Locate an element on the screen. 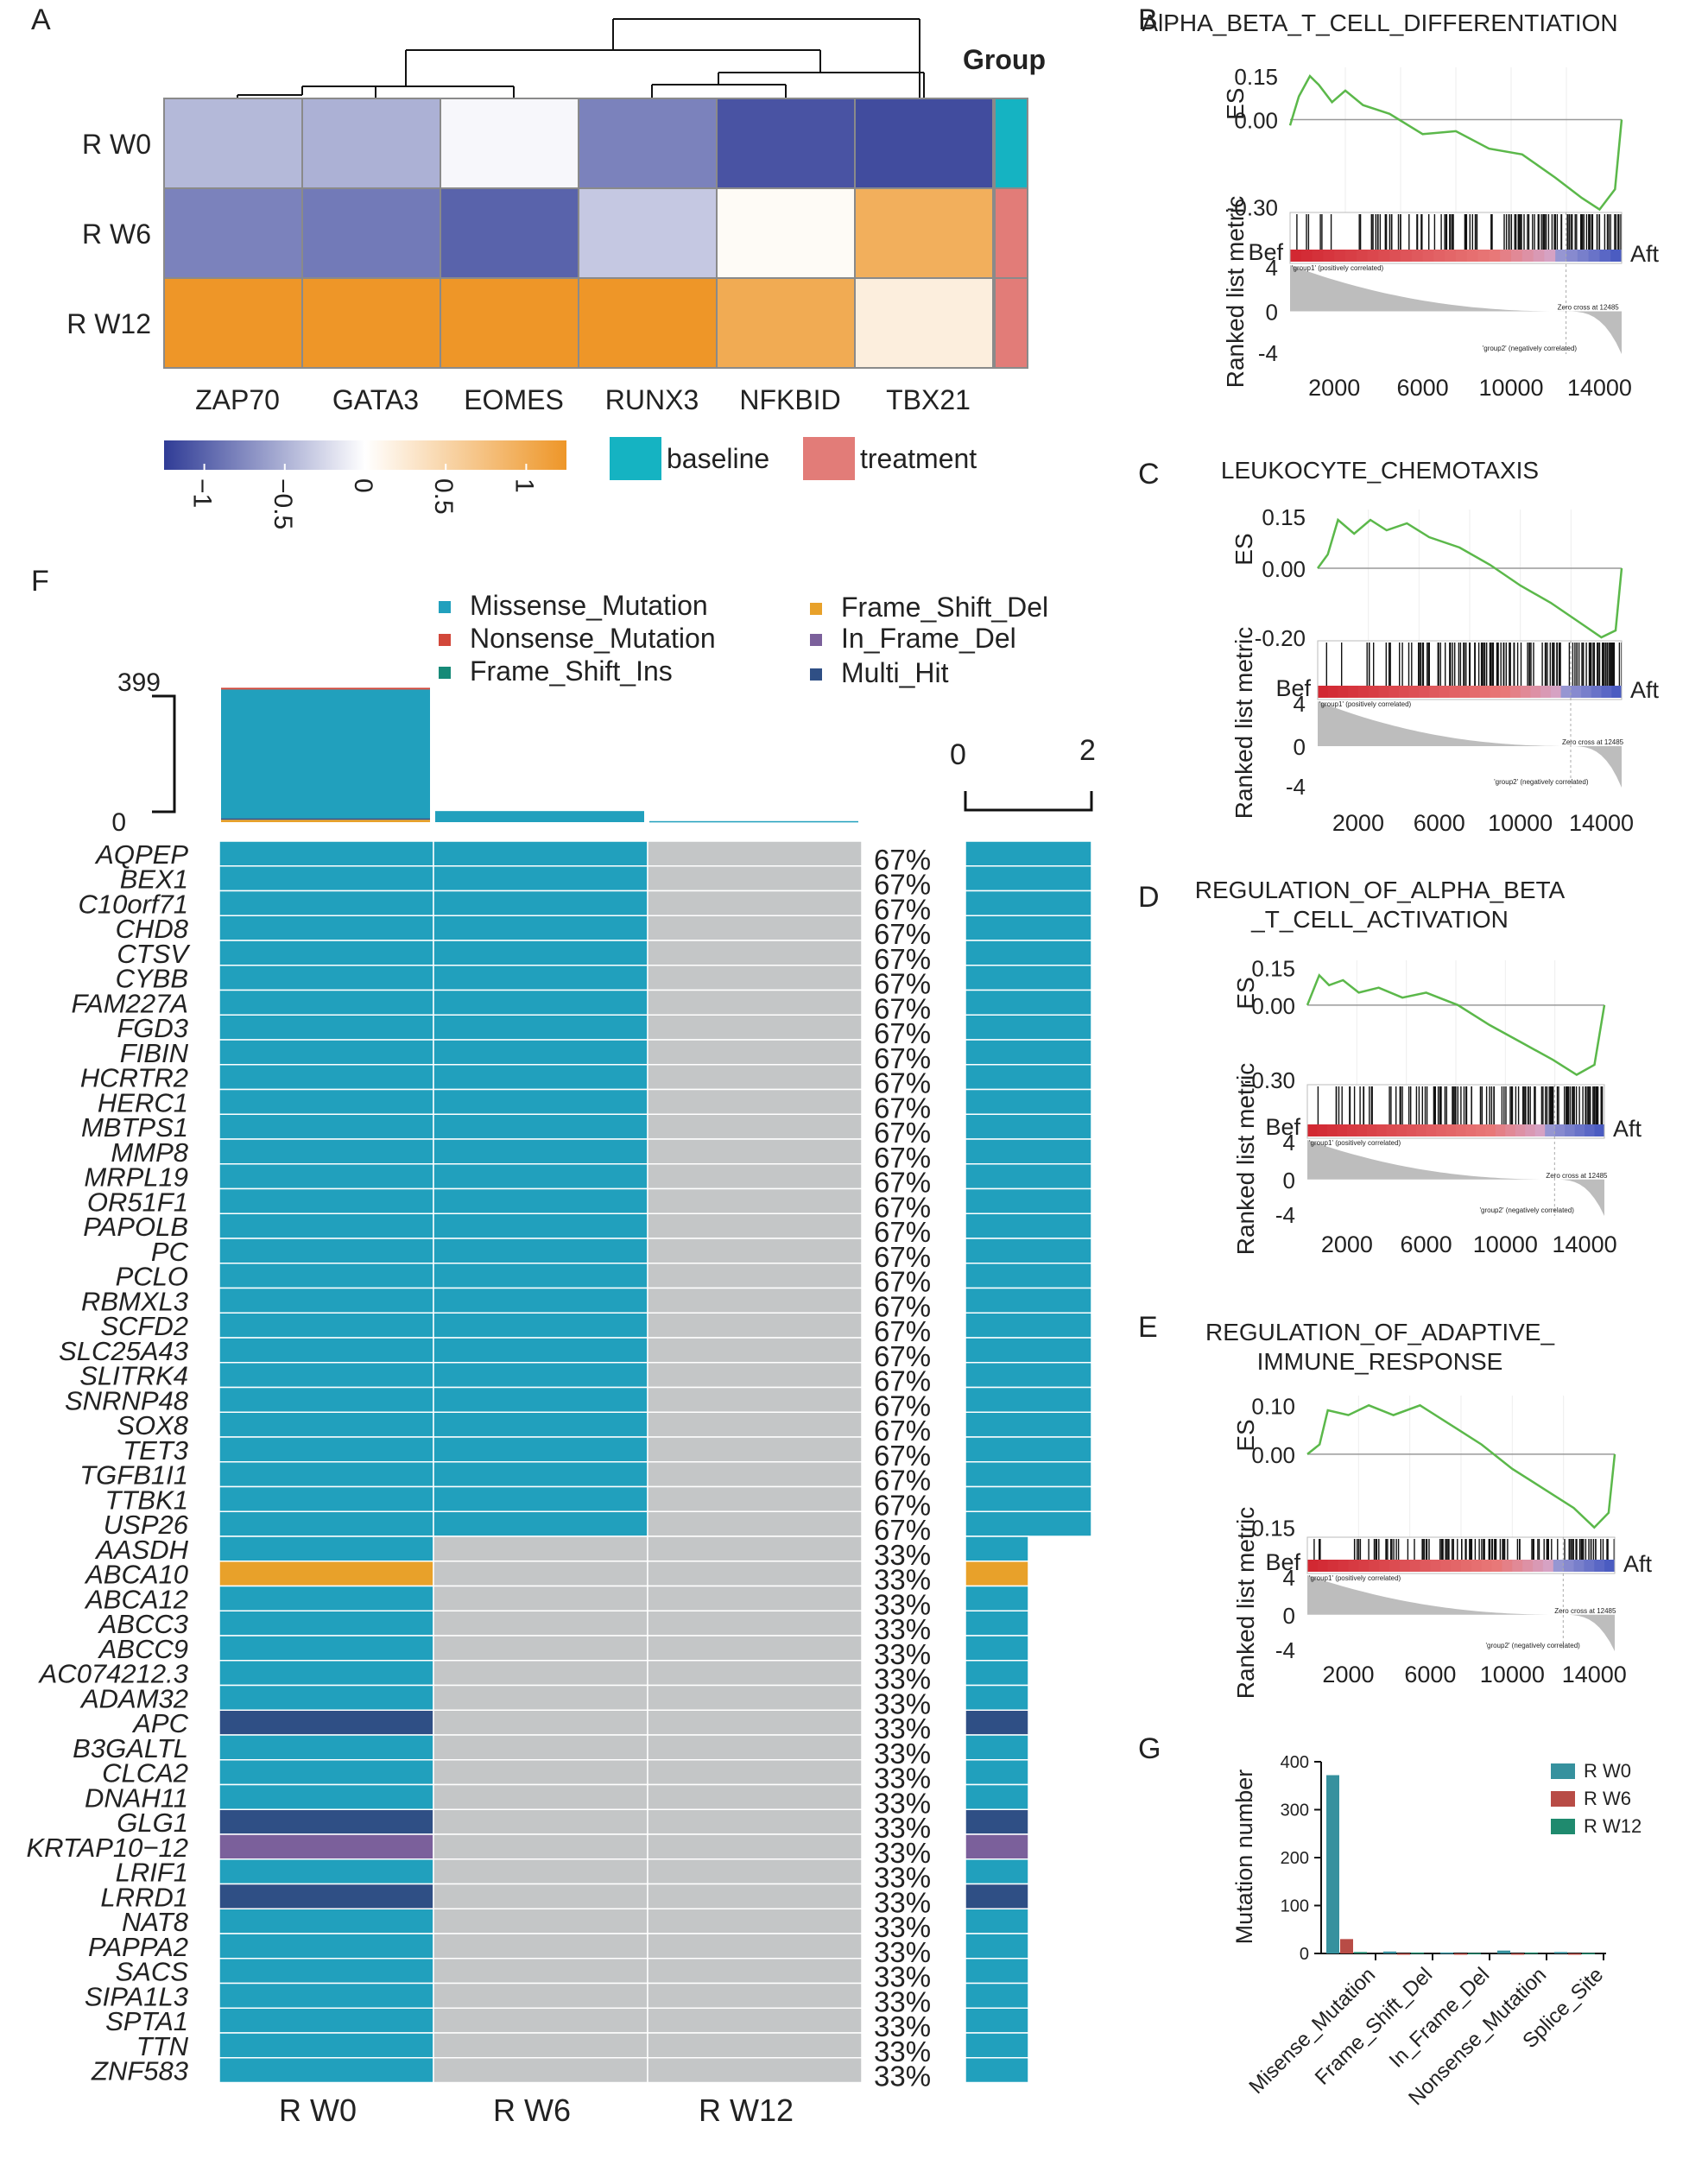 Image resolution: width=1708 pixels, height=2159 pixels. group2-note: 'group2' (negatively correlated) is located at coordinates (1532, 1645).